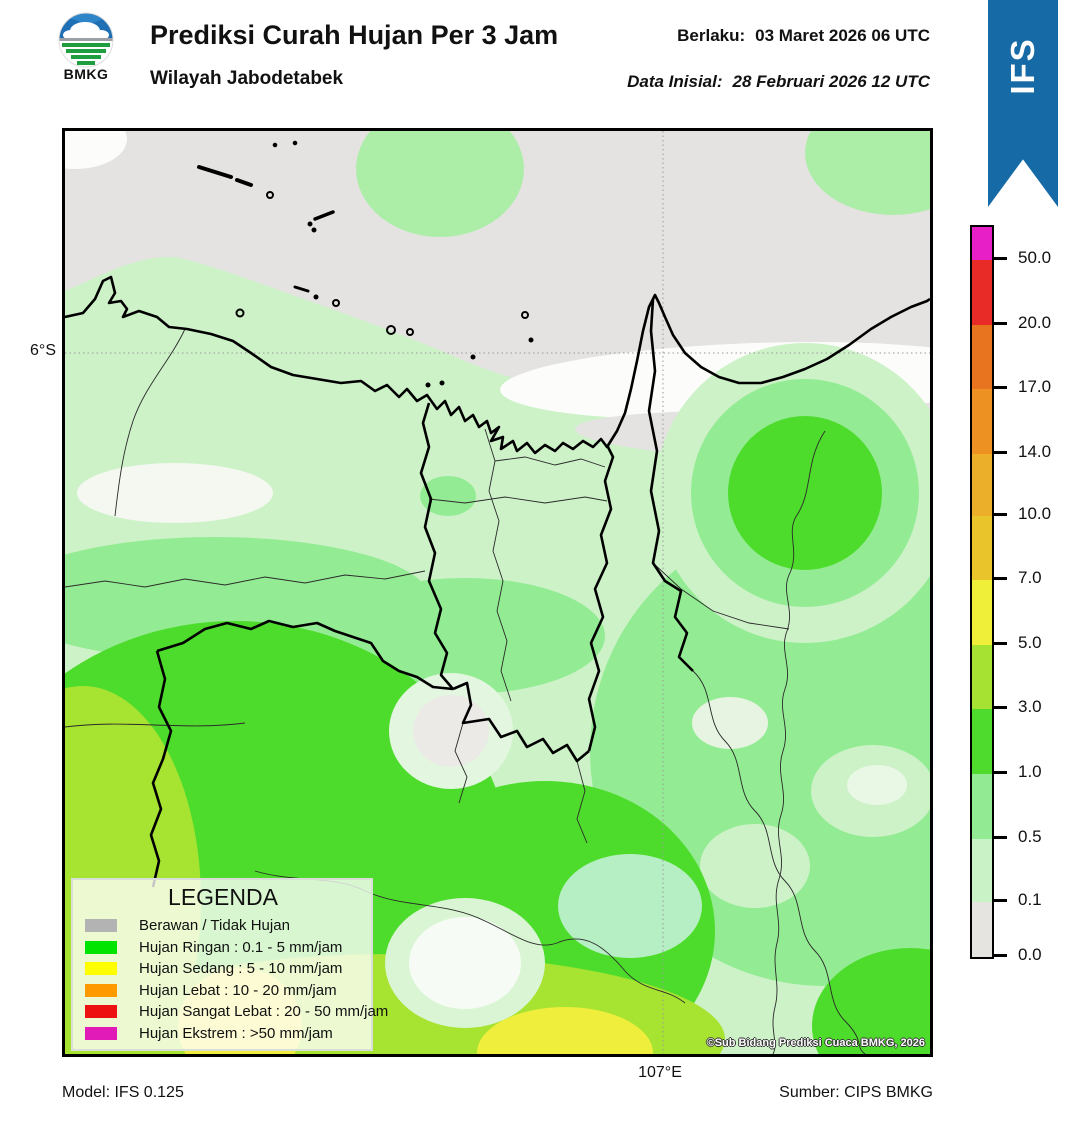  I want to click on colorbar-tick-label: 0.1, so click(1030, 899).